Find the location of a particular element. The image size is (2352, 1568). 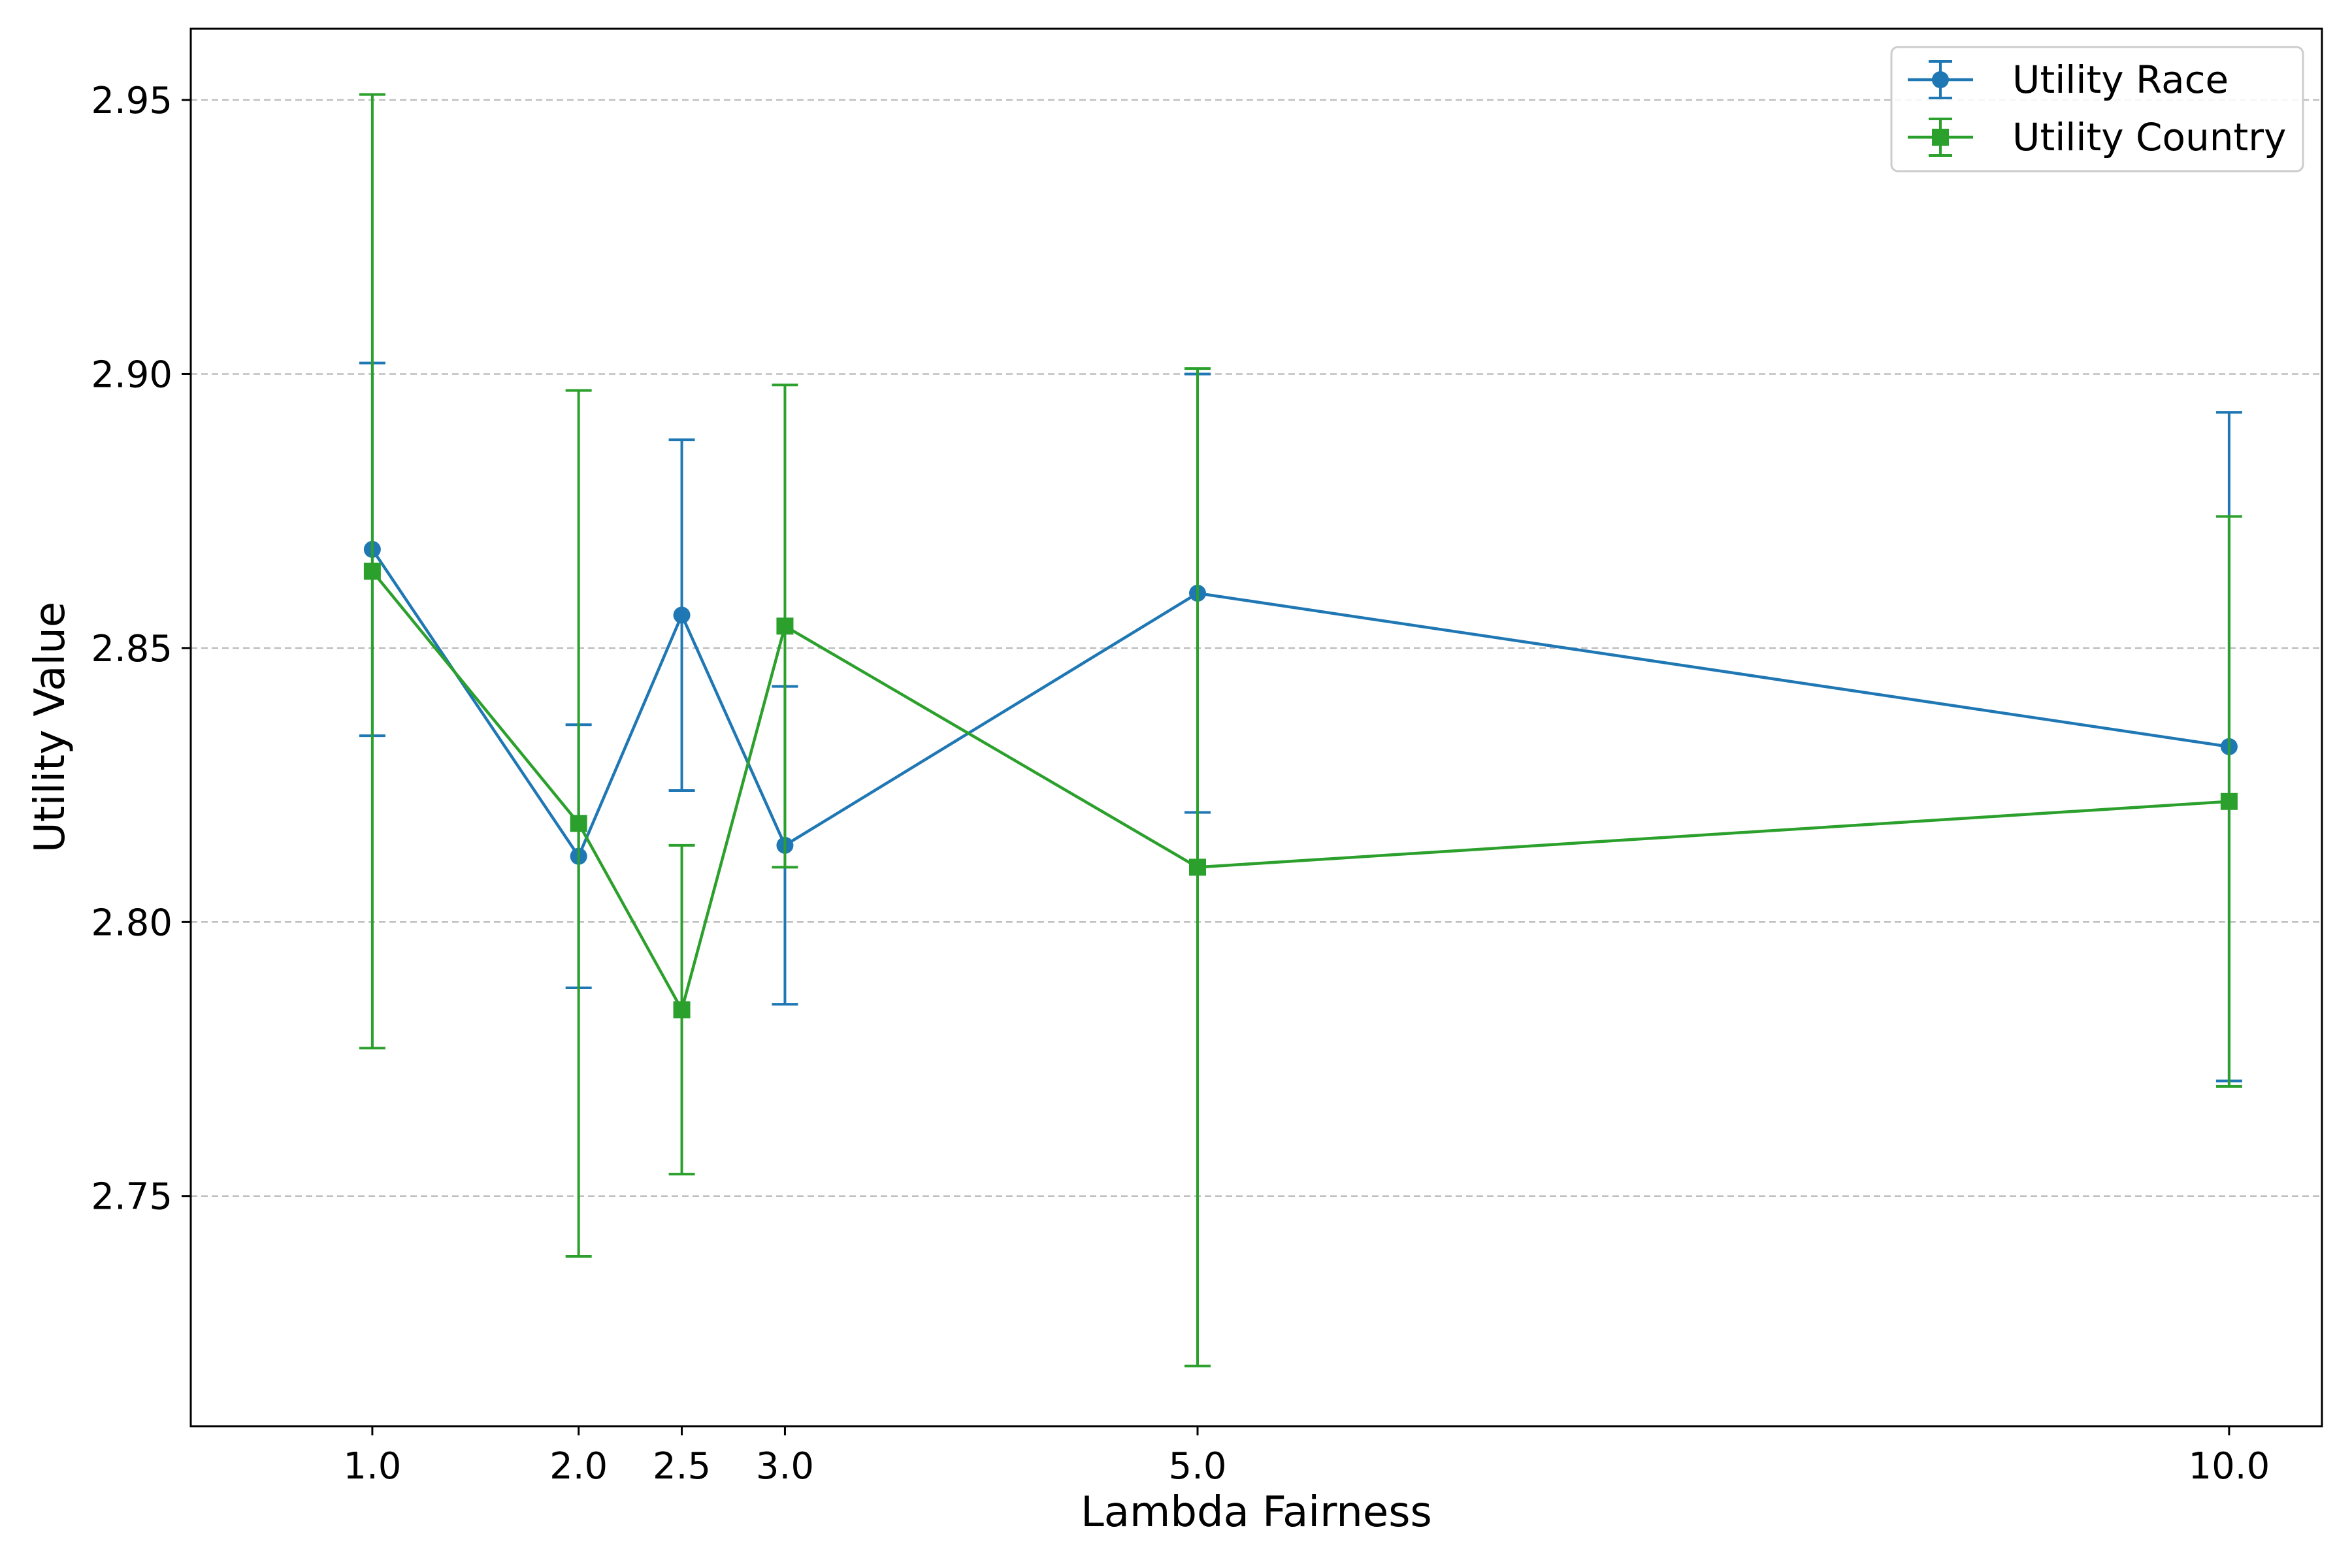

legend-item: Utility Race is located at coordinates (2068, 79).